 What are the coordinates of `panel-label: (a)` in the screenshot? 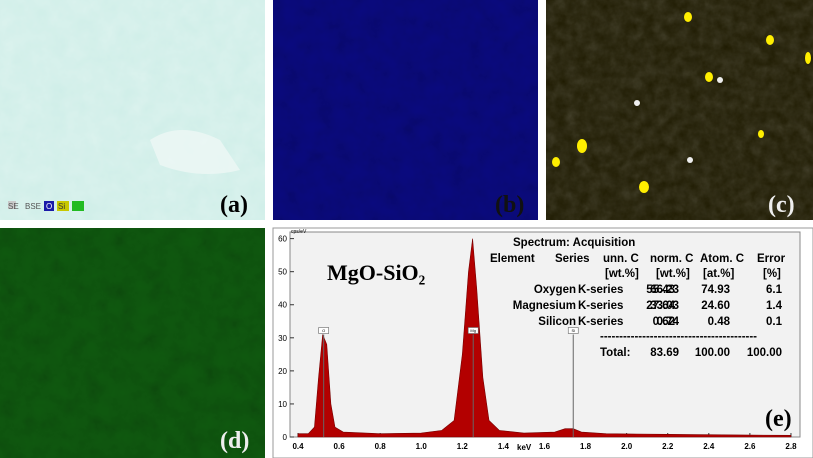 It's located at (234, 205).